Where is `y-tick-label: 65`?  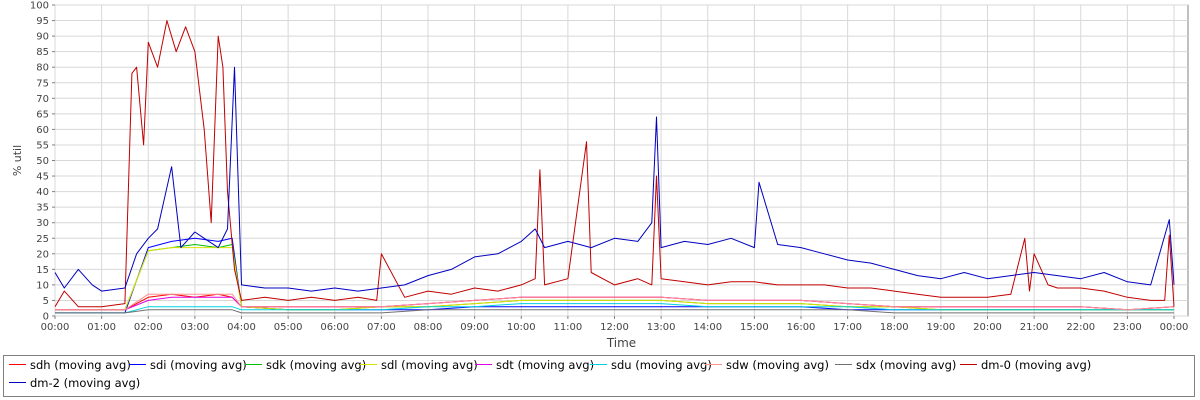 y-tick-label: 65 is located at coordinates (42, 114).